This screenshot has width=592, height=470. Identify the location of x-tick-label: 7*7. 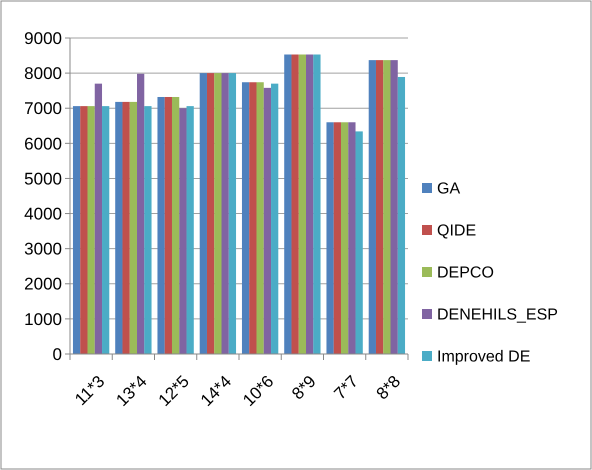
(346, 388).